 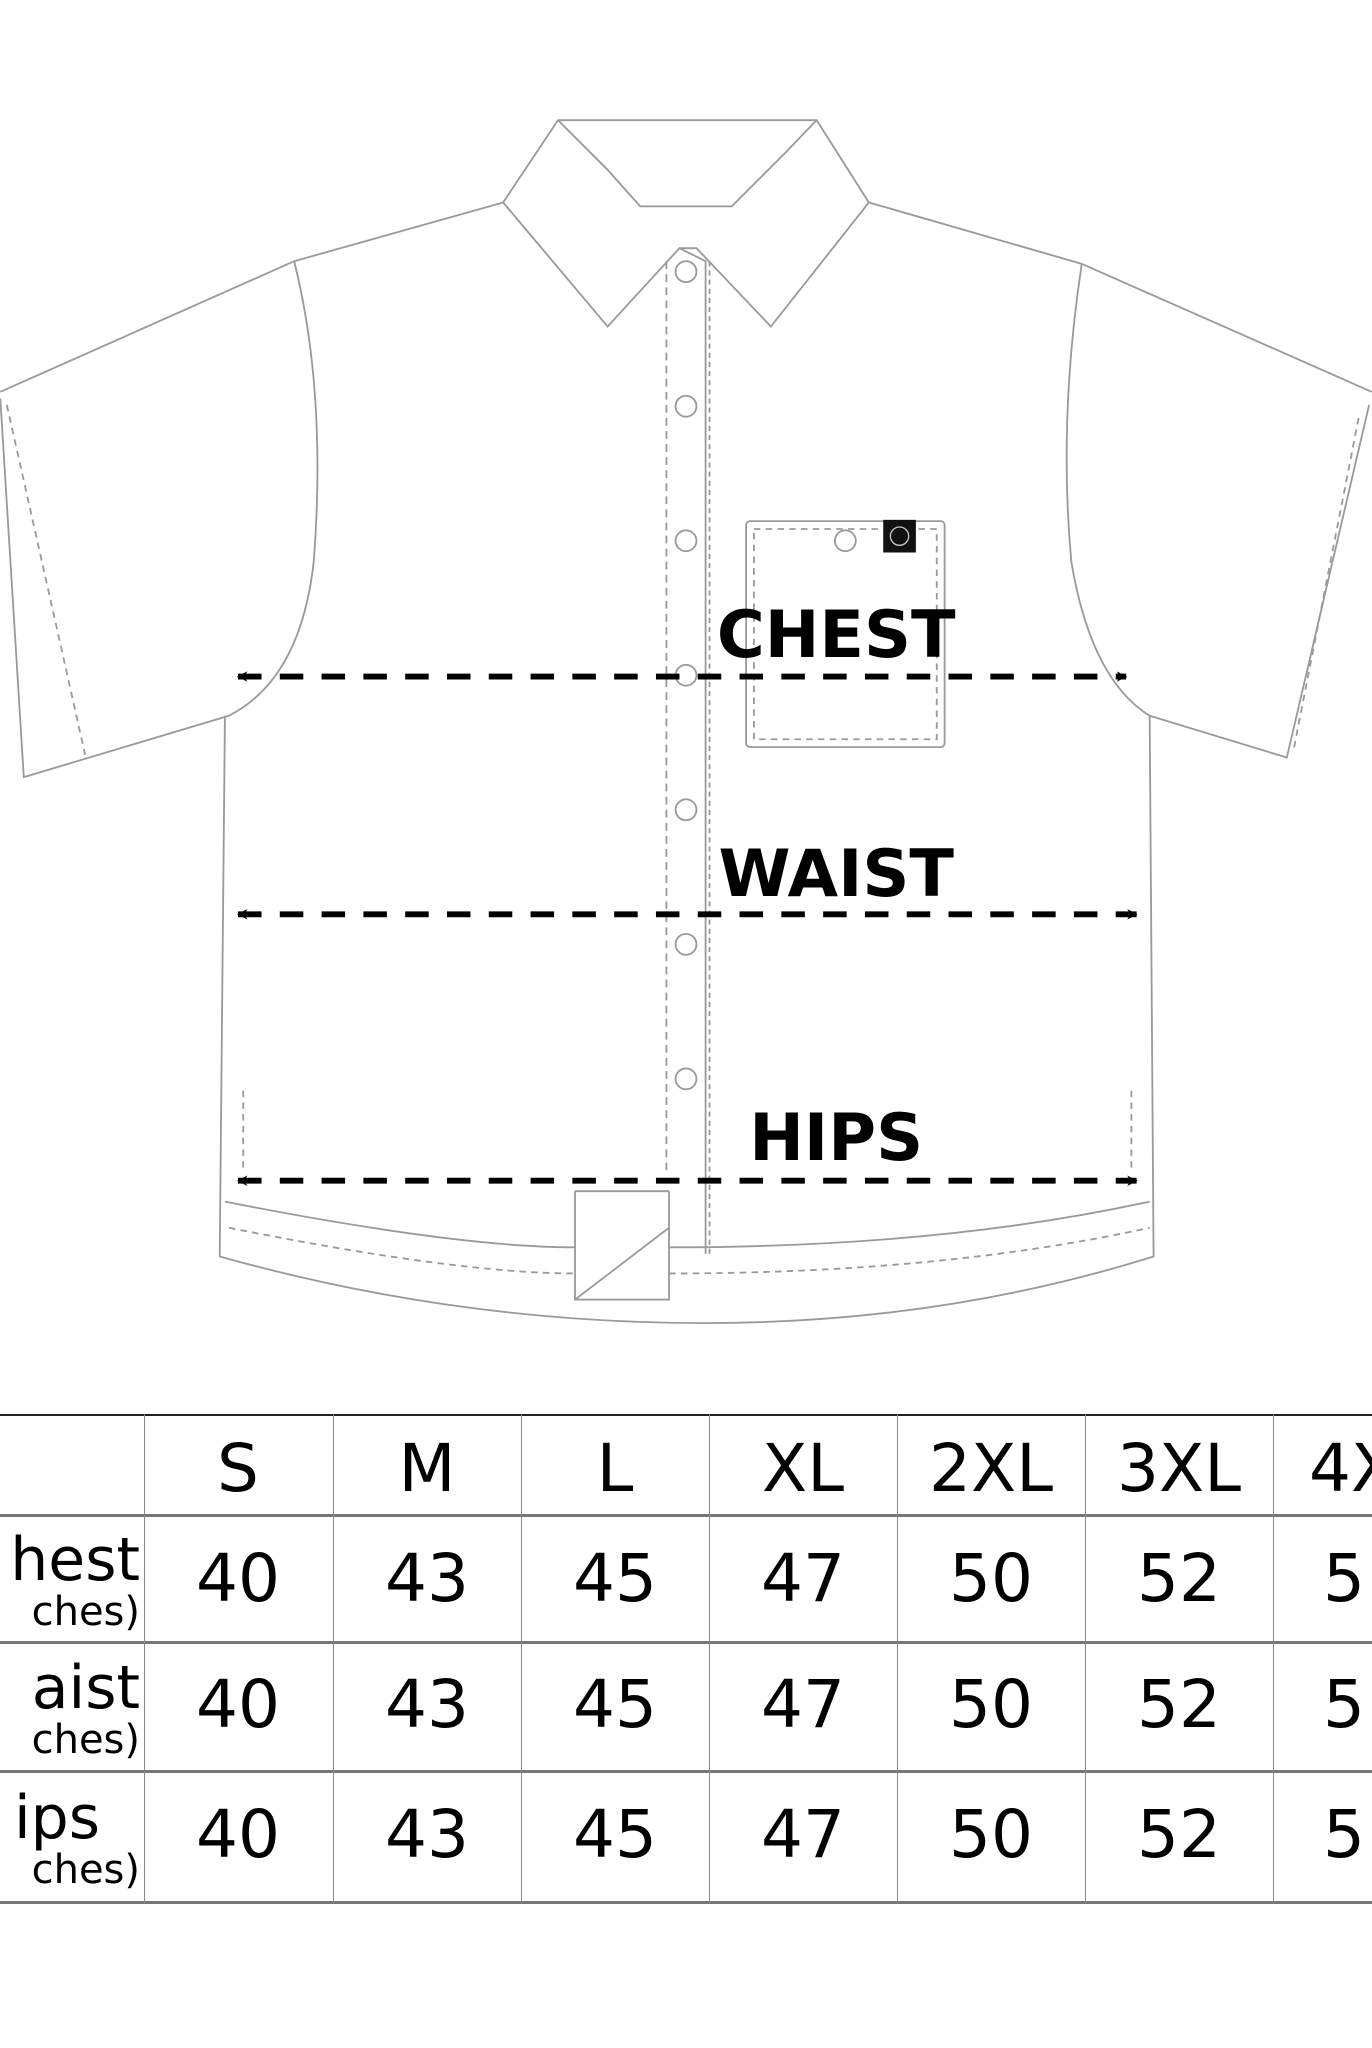 What do you see at coordinates (836, 1138) in the screenshot?
I see `hips-label: HIPS` at bounding box center [836, 1138].